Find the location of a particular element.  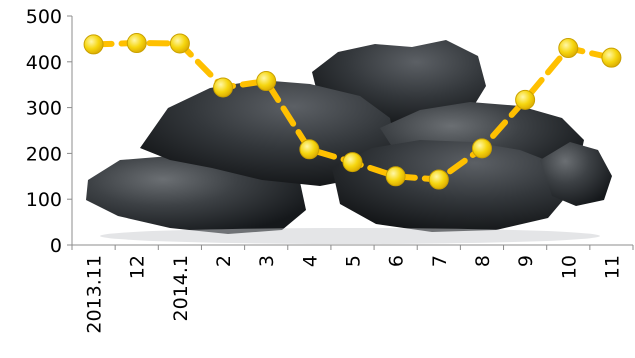

coal-shadow is located at coordinates (350, 236).